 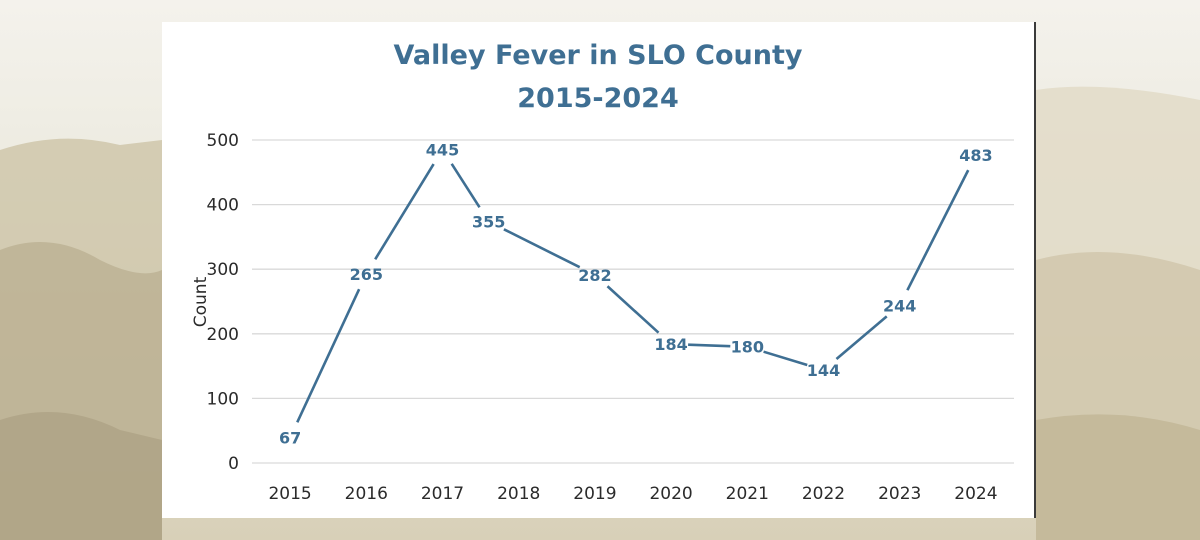 I want to click on x-tick-label: 2016, so click(x=366, y=494).